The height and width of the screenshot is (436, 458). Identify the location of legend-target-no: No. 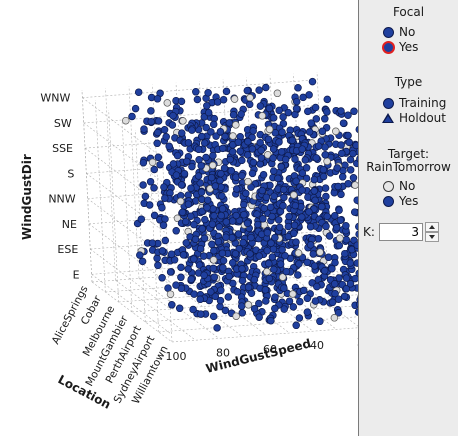
(398, 186).